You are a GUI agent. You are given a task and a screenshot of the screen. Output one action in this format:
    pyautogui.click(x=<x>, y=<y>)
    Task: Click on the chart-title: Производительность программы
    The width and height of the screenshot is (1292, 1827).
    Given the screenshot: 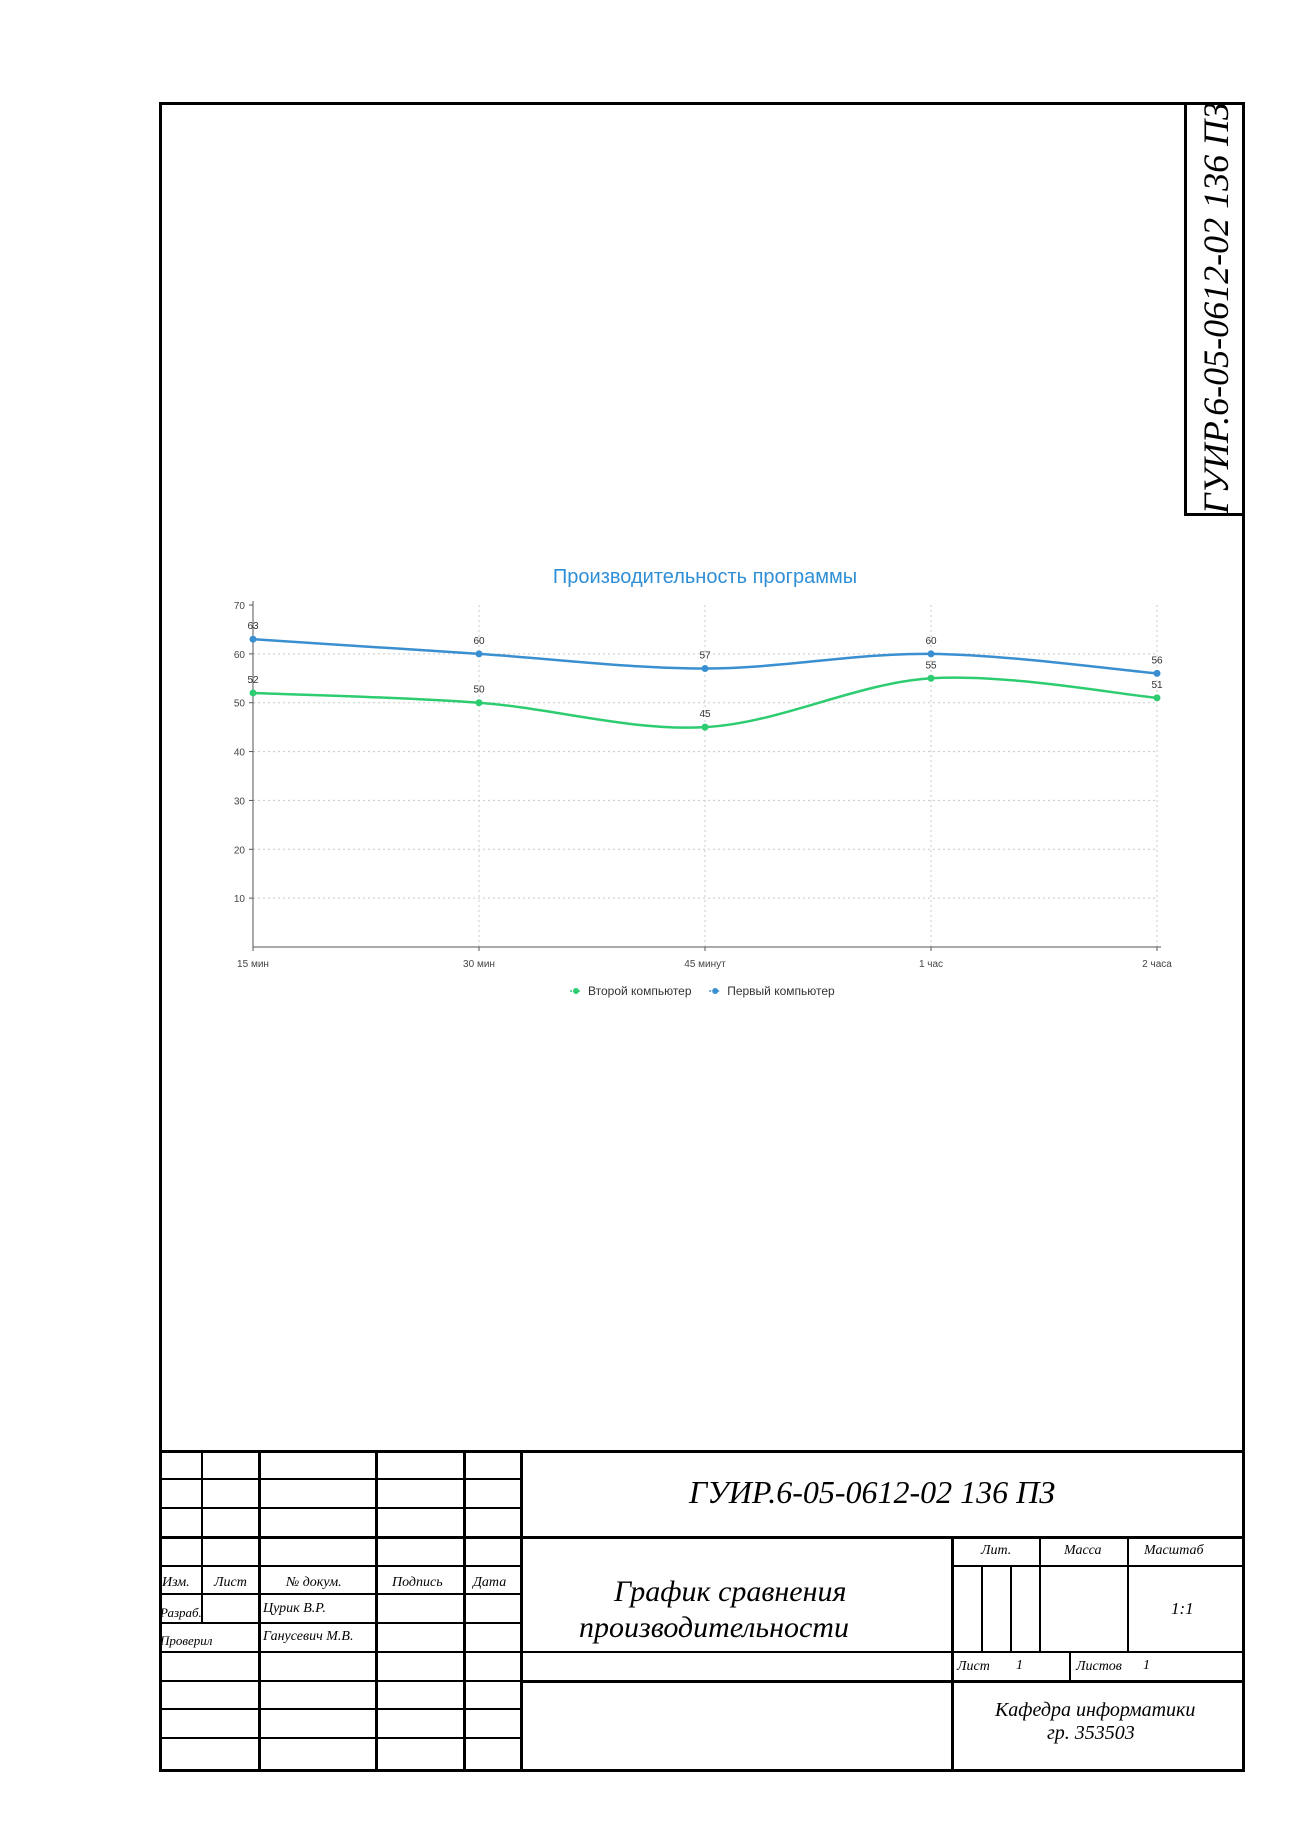 What is the action you would take?
    pyautogui.click(x=705, y=577)
    